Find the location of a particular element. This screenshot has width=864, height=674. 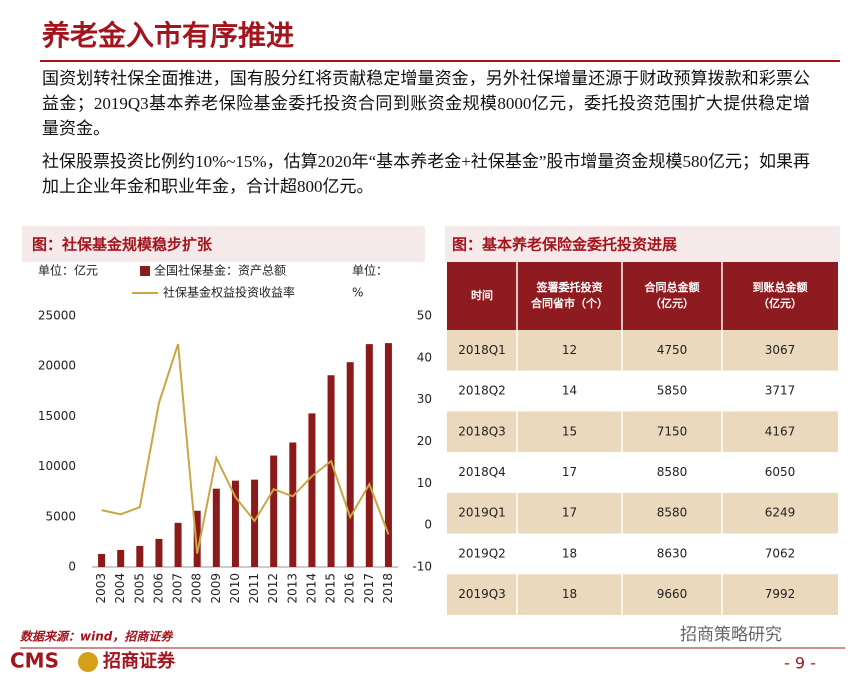

x-tick-label: 2004 is located at coordinates (120, 588).